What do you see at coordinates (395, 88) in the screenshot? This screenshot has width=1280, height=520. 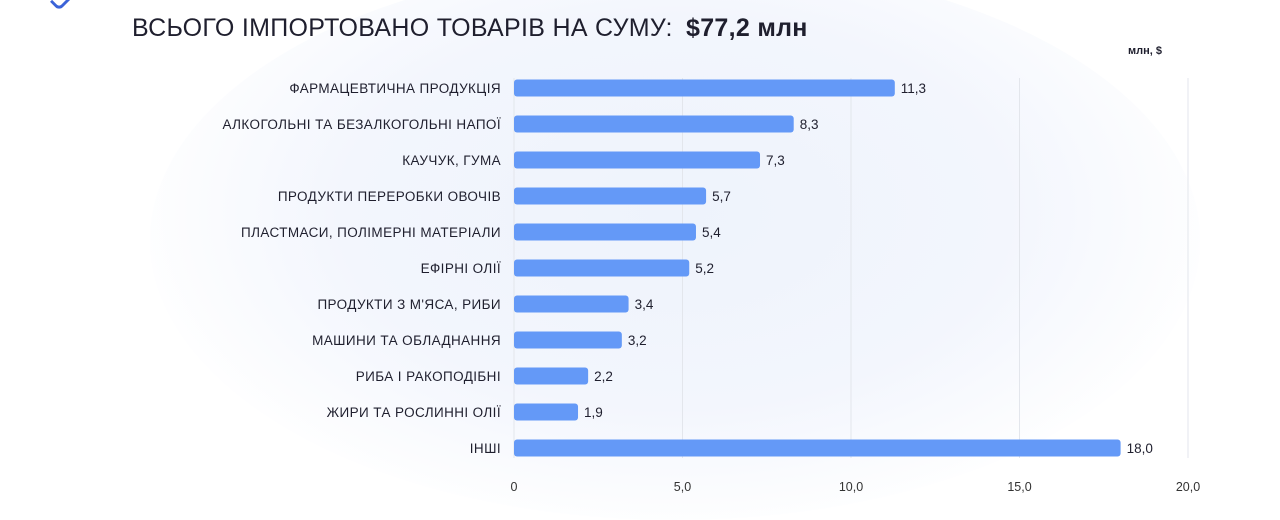 I see `category-label: ФАРМАЦЕВТИЧНА ПРОДУКЦІЯ` at bounding box center [395, 88].